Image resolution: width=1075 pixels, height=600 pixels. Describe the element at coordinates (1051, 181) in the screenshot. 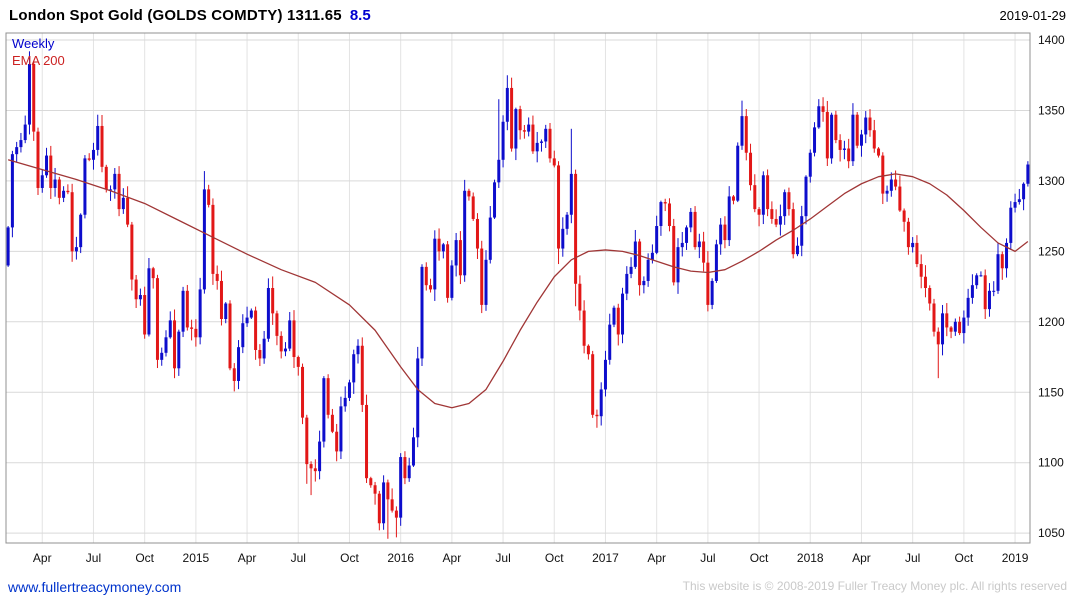

I see `svg-text: 1300` at that location.